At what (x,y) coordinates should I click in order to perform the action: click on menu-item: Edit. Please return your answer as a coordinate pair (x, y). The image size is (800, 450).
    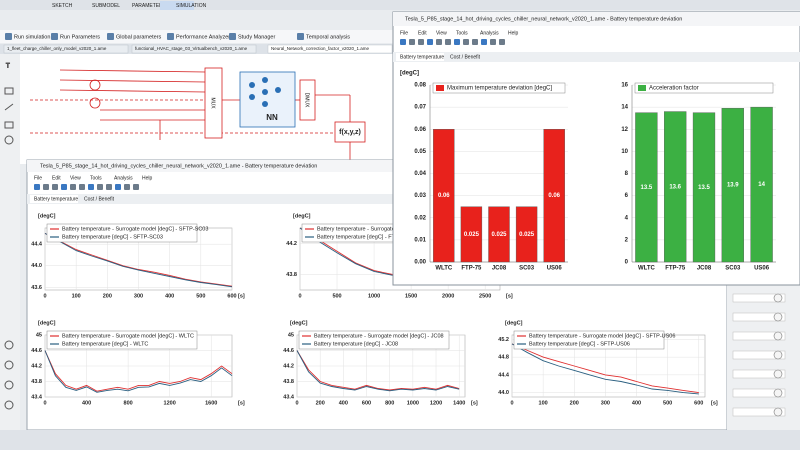
    Looking at the image, I should click on (422, 33).